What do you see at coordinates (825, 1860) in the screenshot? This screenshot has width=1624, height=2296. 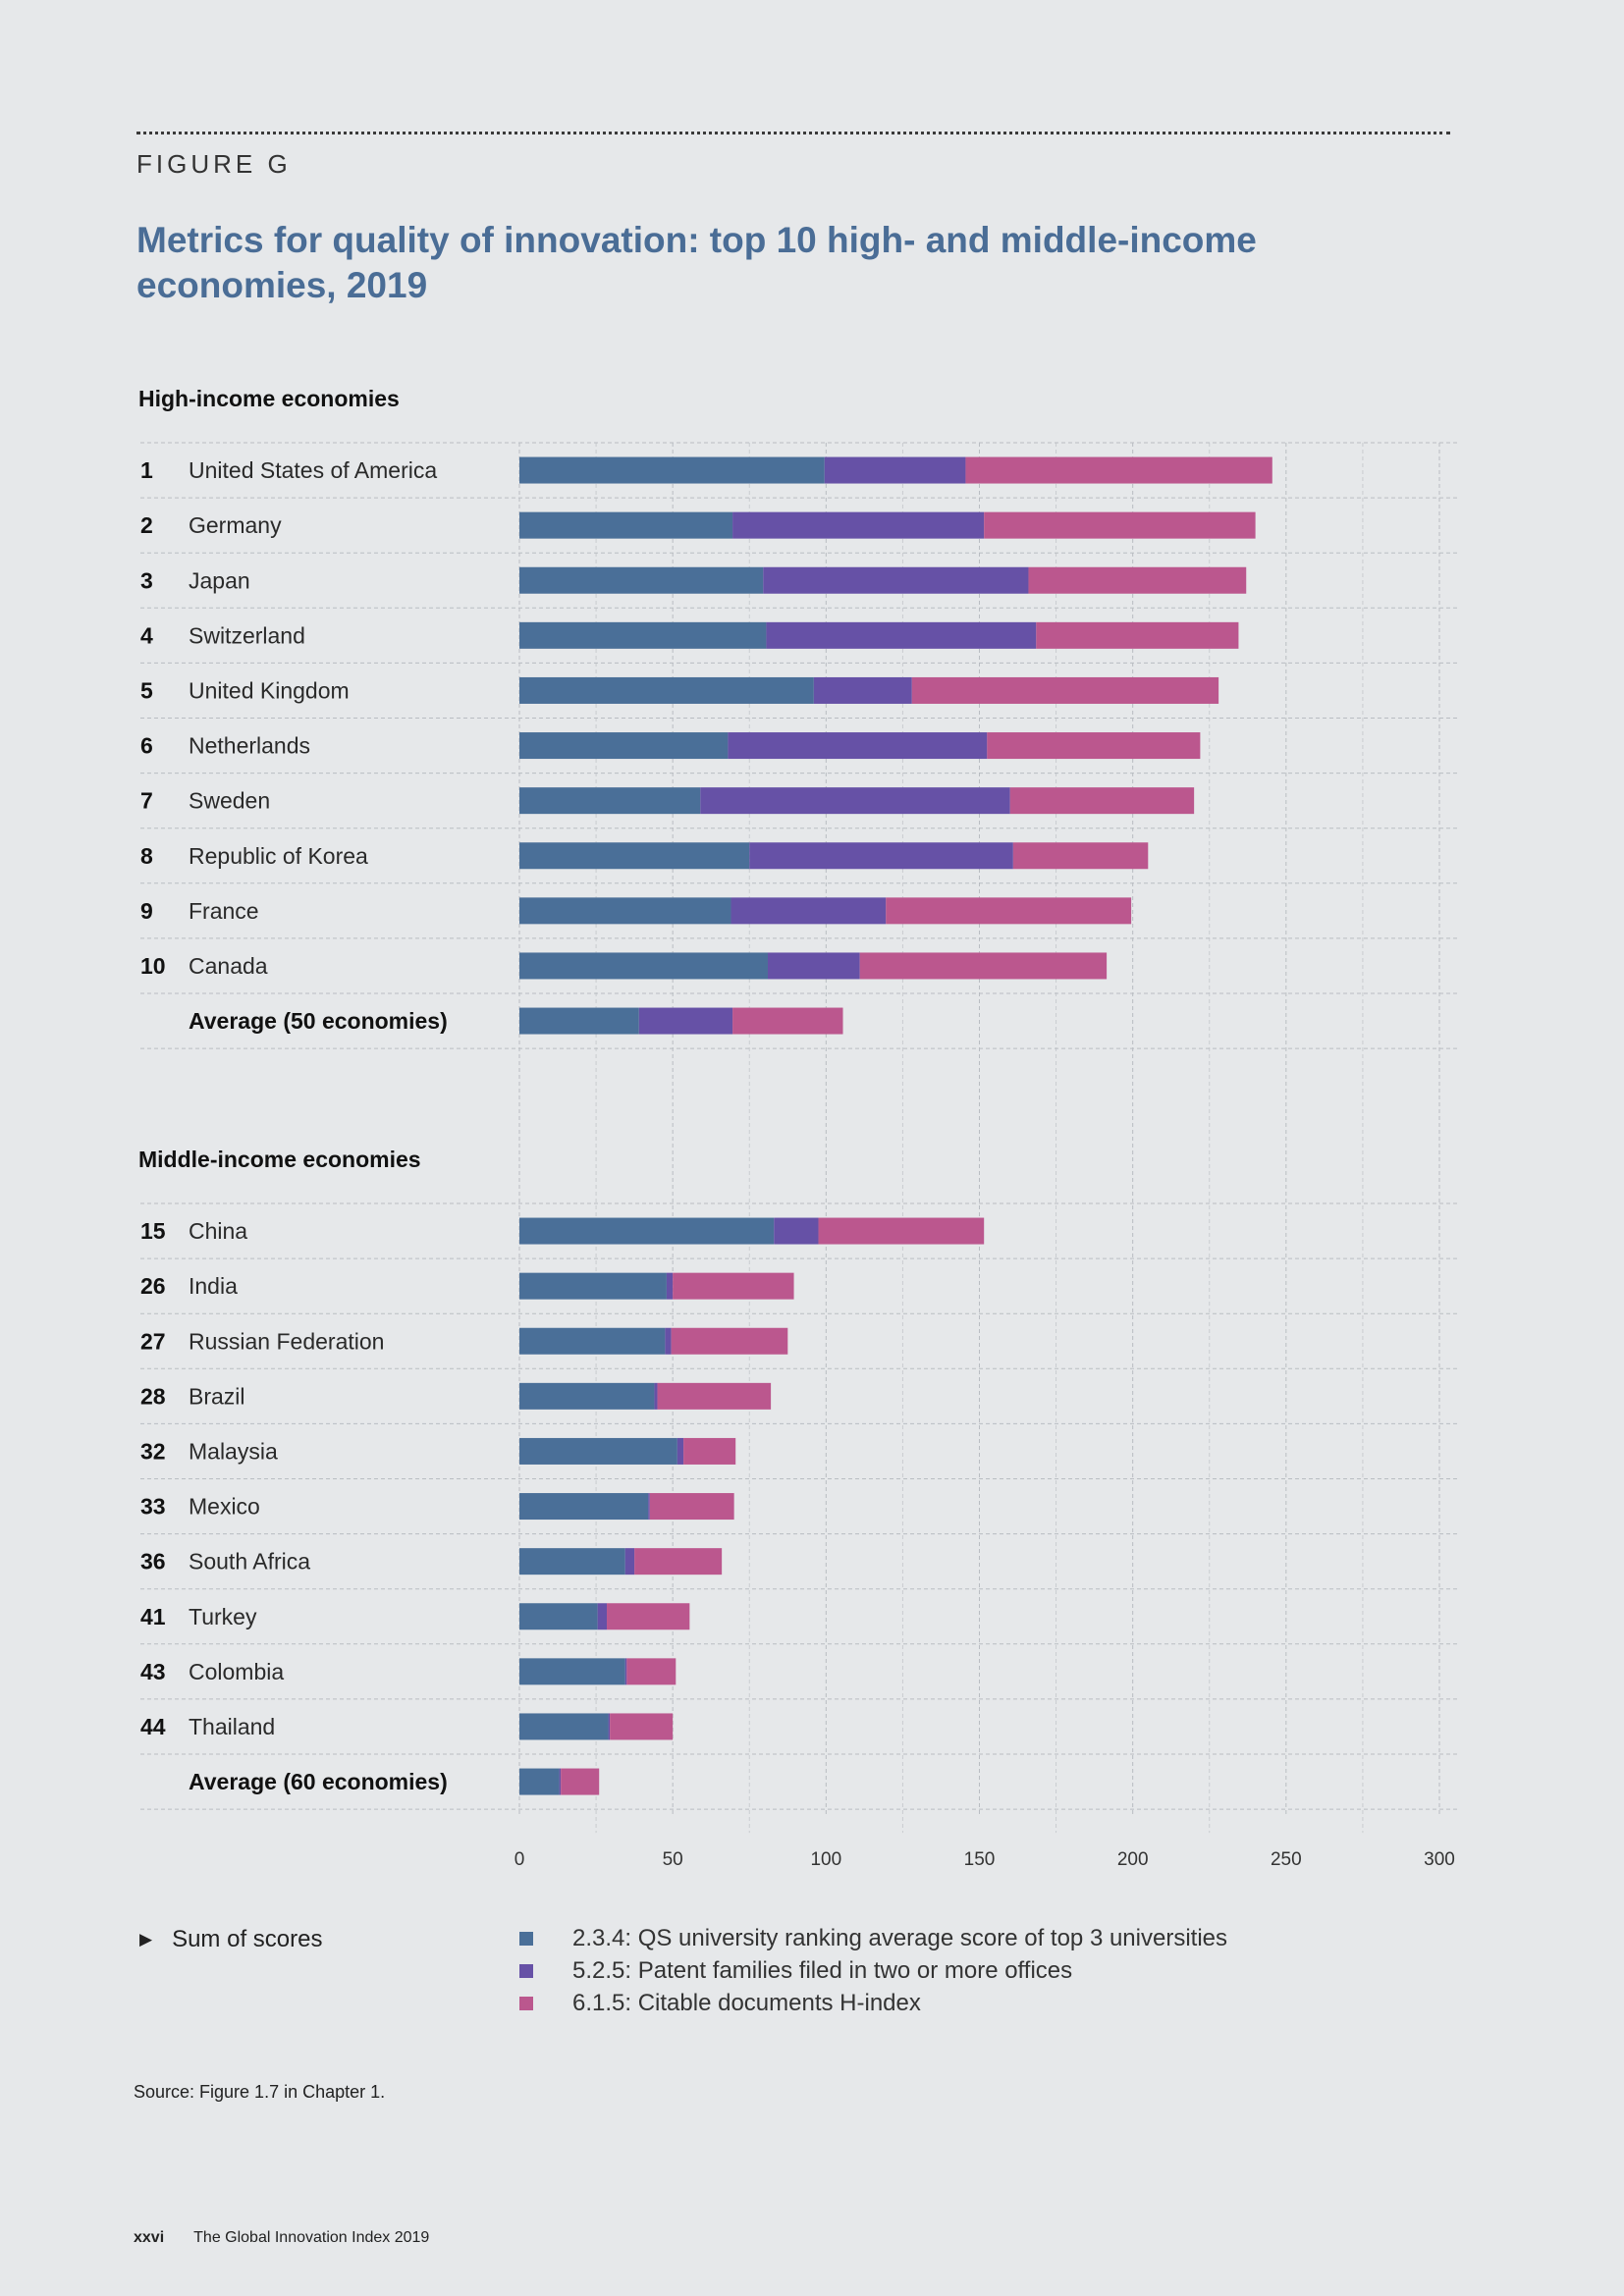 I see `x-tick-label: 100` at bounding box center [825, 1860].